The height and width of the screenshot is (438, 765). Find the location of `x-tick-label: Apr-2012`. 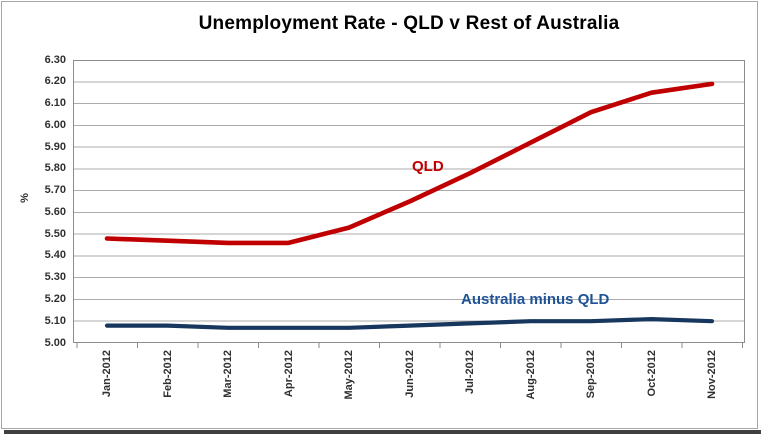

x-tick-label: Apr-2012 is located at coordinates (288, 374).